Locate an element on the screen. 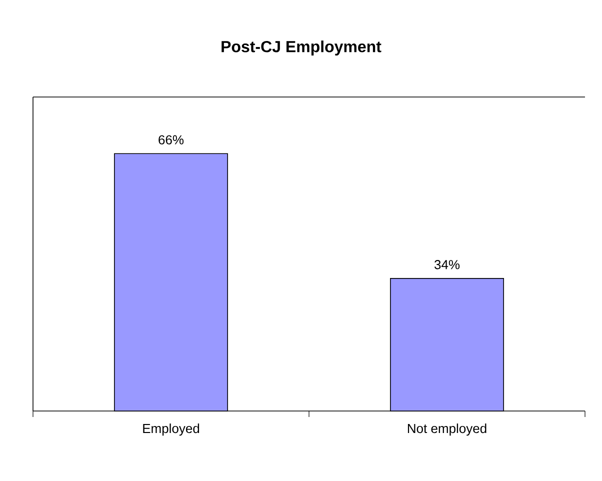 The height and width of the screenshot is (481, 602). data-label: 66% is located at coordinates (171, 139).